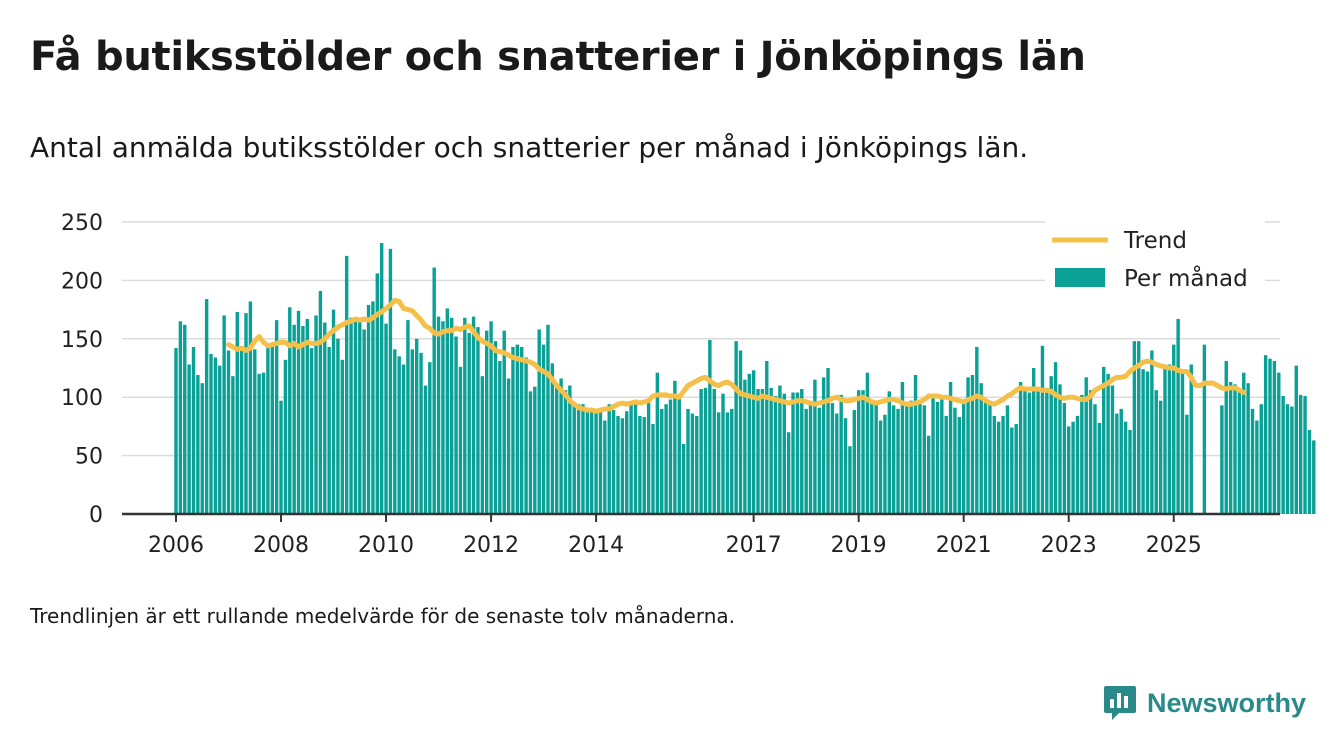 This screenshot has width=1340, height=753. I want to click on brand-name: Newsworthy, so click(1226, 702).